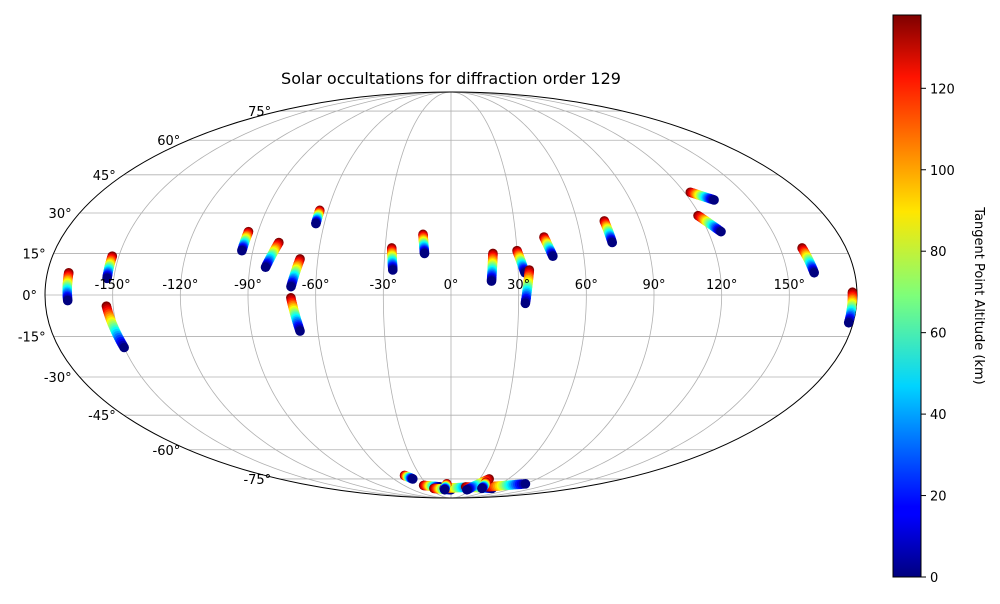 This screenshot has width=1000, height=604. I want to click on longitude-tick-label: 120°, so click(721, 285).